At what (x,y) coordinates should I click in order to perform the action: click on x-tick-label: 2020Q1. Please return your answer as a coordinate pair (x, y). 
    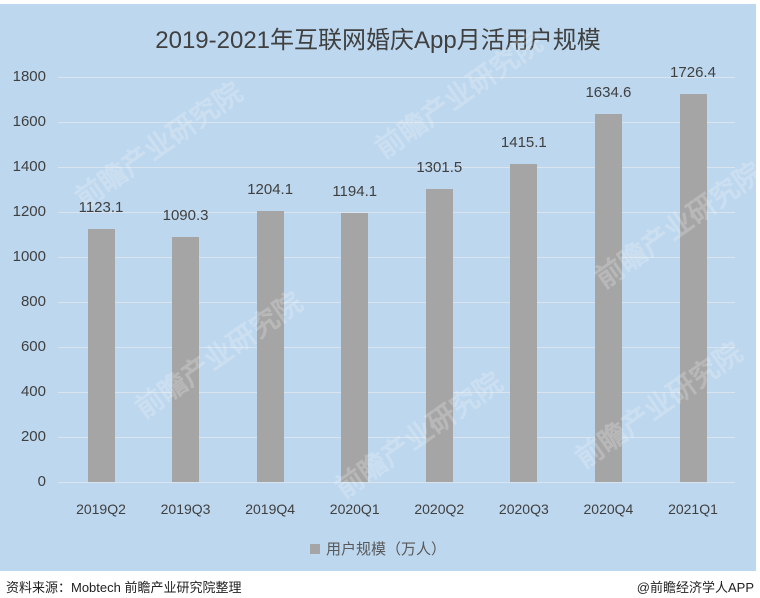
    Looking at the image, I should click on (354, 509).